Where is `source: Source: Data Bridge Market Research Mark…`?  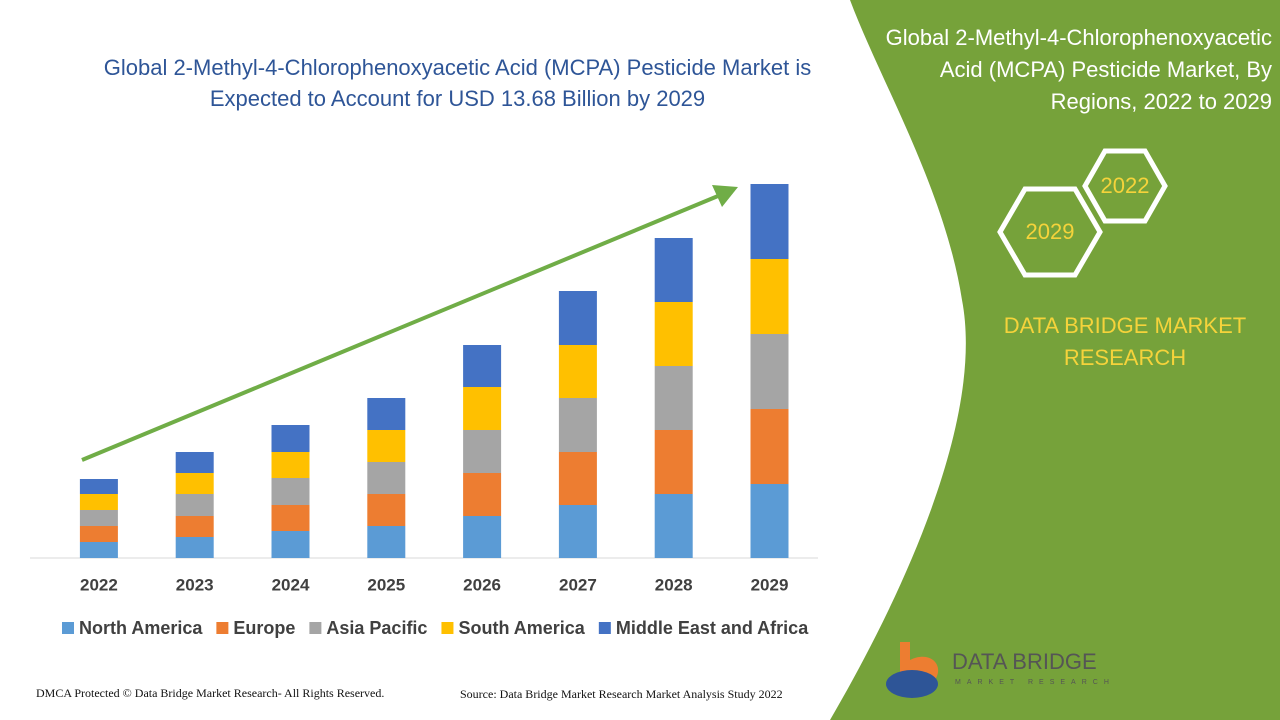 source: Source: Data Bridge Market Research Mark… is located at coordinates (621, 694).